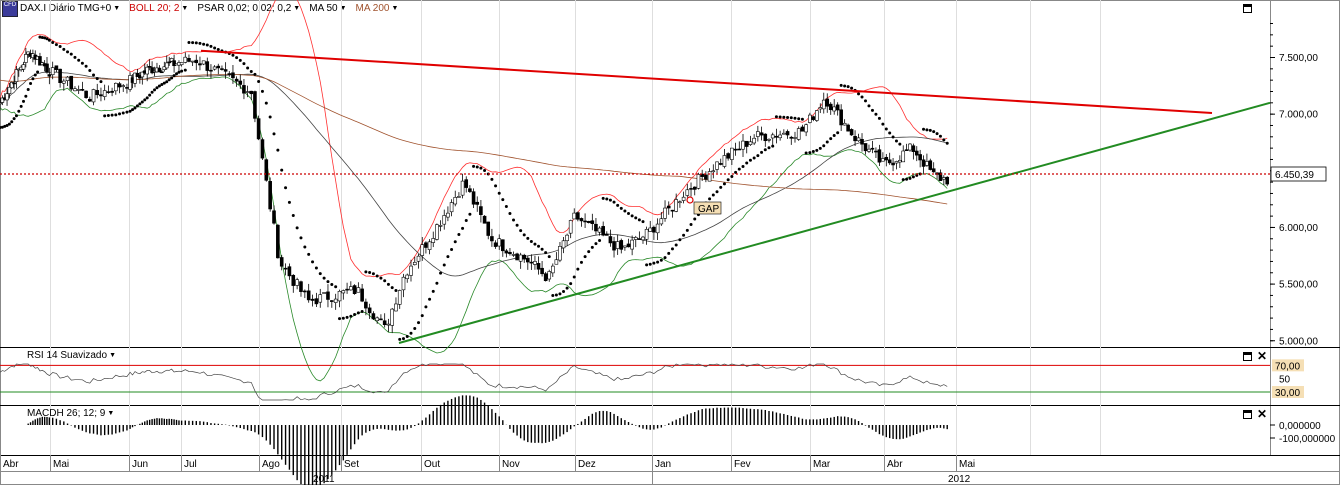 This screenshot has width=1340, height=485. What do you see at coordinates (377, 8) in the screenshot?
I see `indicator-ma200: MA 200 ▼` at bounding box center [377, 8].